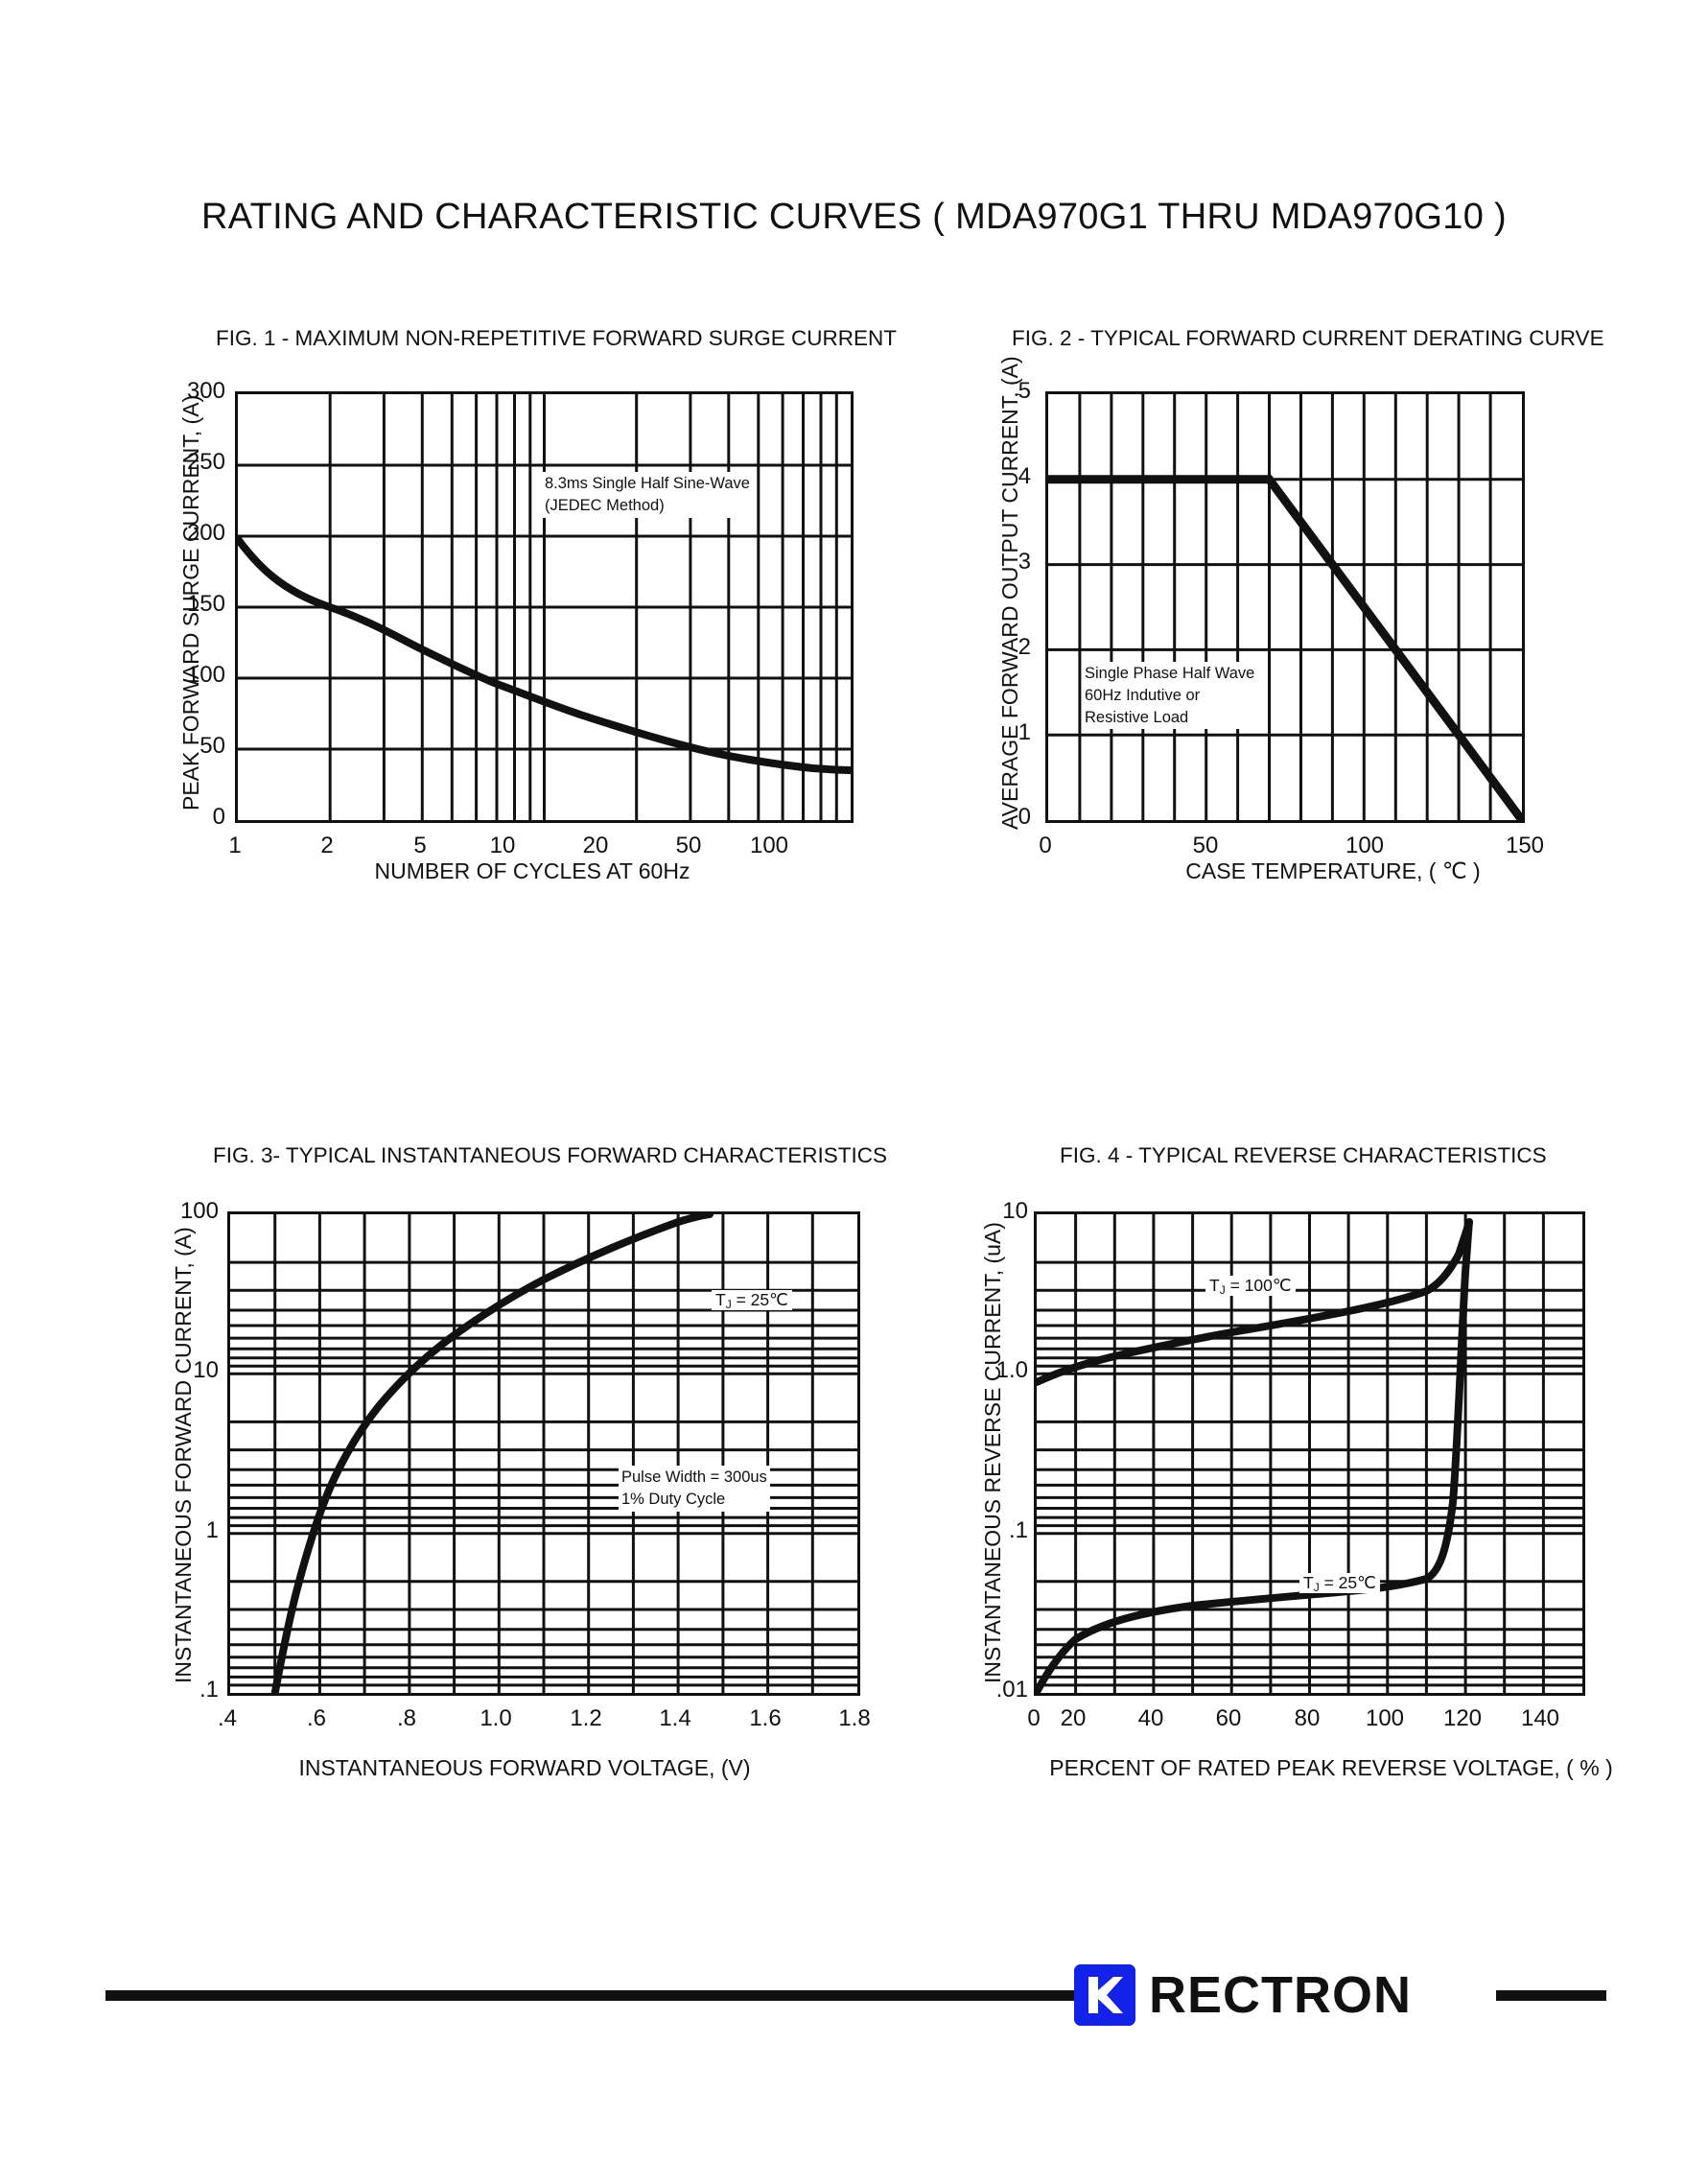 Image resolution: width=1708 pixels, height=2161 pixels. What do you see at coordinates (492, 1453) in the screenshot?
I see `figure-3-curve` at bounding box center [492, 1453].